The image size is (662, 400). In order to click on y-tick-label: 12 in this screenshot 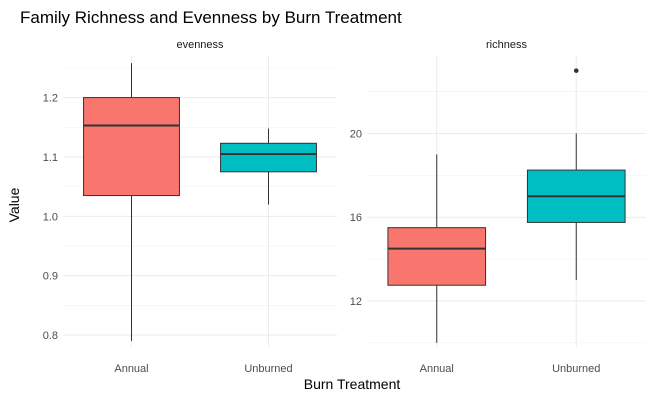, I will do `click(356, 302)`.